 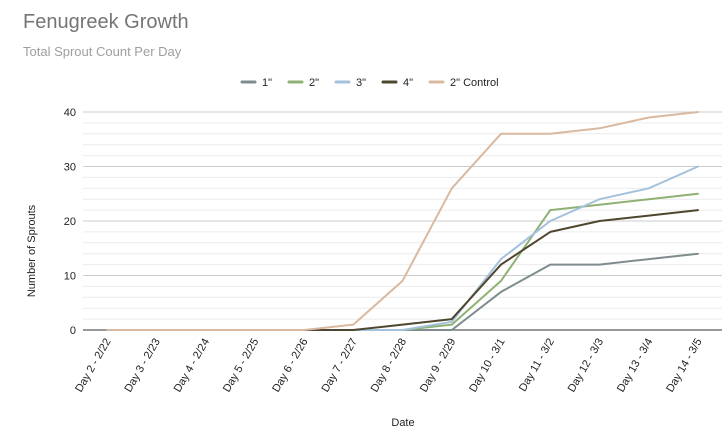 What do you see at coordinates (102, 51) in the screenshot?
I see `chart-subtitle: Total Sprout Count Per Day` at bounding box center [102, 51].